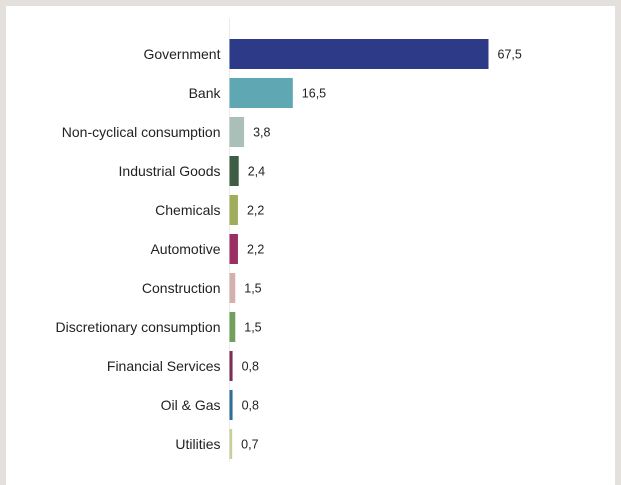 This screenshot has width=621, height=485. I want to click on value-label-discretionary-consumption: 1,5, so click(252, 328).